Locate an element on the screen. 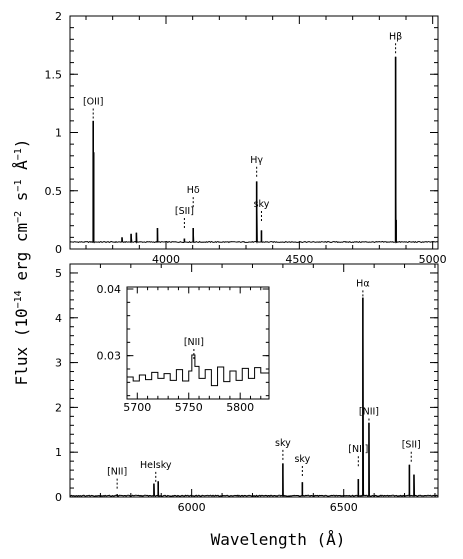 The image size is (463, 559). y-axis-title: Flux (10−14 erg cm−2 s−1 Å−1) is located at coordinates (21, 262).